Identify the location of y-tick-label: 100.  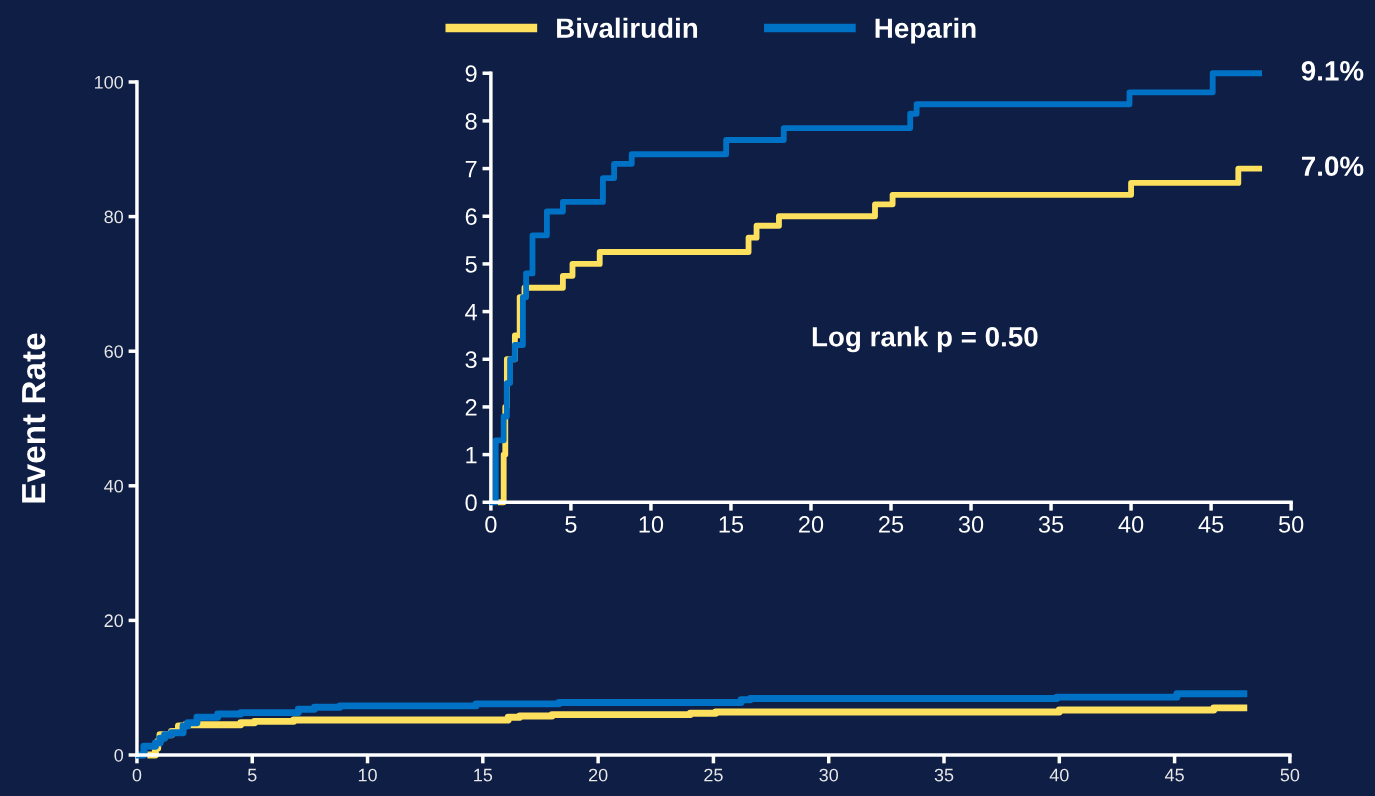
(109, 82).